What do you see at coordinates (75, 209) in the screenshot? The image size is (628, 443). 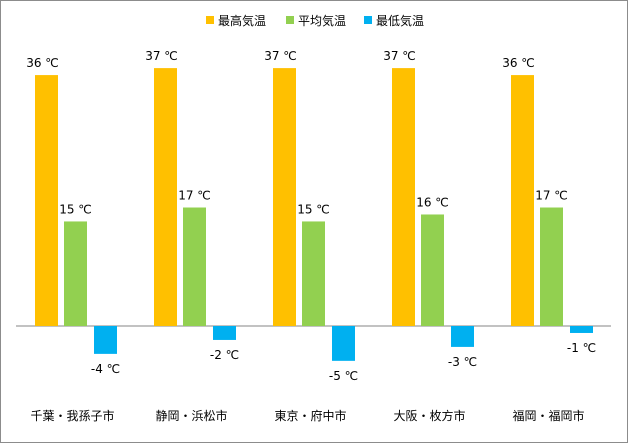 I see `data-label-avg-0: 15 ℃` at bounding box center [75, 209].